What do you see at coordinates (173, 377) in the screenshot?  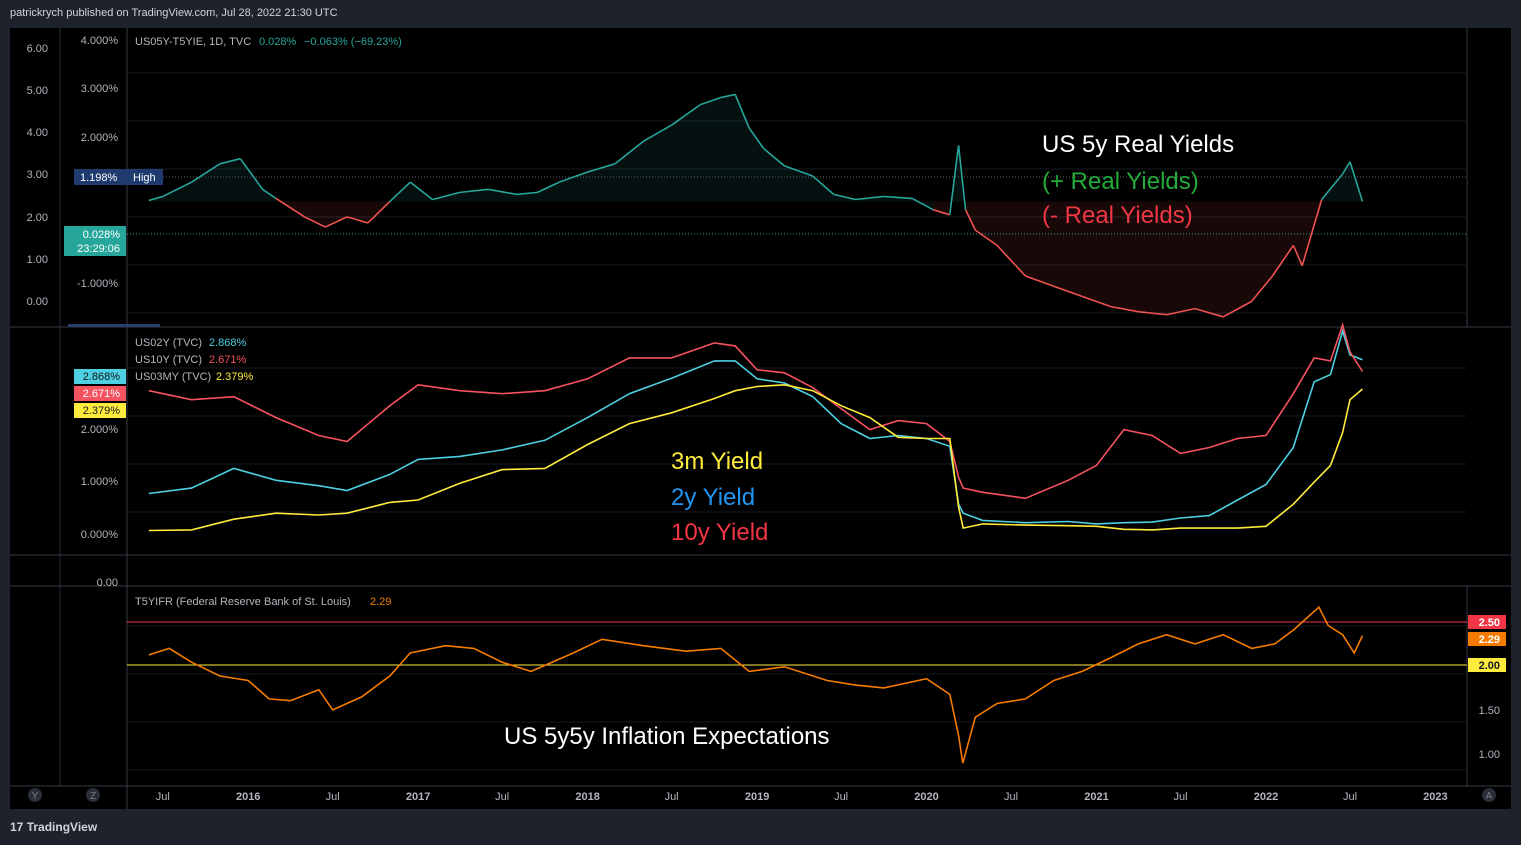 I see `svg-text: US03MY (TVC)` at bounding box center [173, 377].